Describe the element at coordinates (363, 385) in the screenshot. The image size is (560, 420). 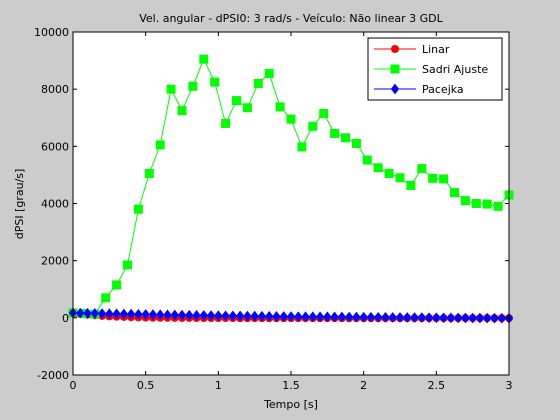
I see `x-tick-label: 2` at that location.